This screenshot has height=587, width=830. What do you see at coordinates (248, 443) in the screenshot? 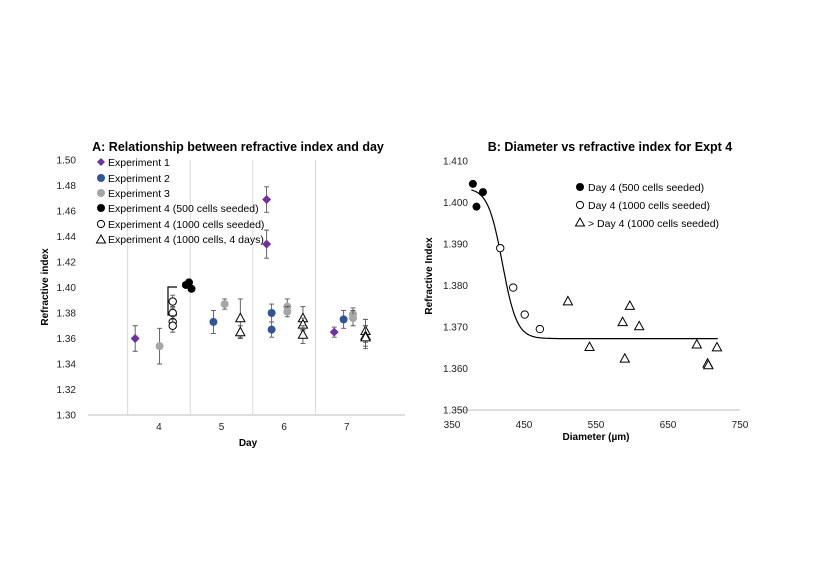
I see `chart-a-x-label: Day` at bounding box center [248, 443].